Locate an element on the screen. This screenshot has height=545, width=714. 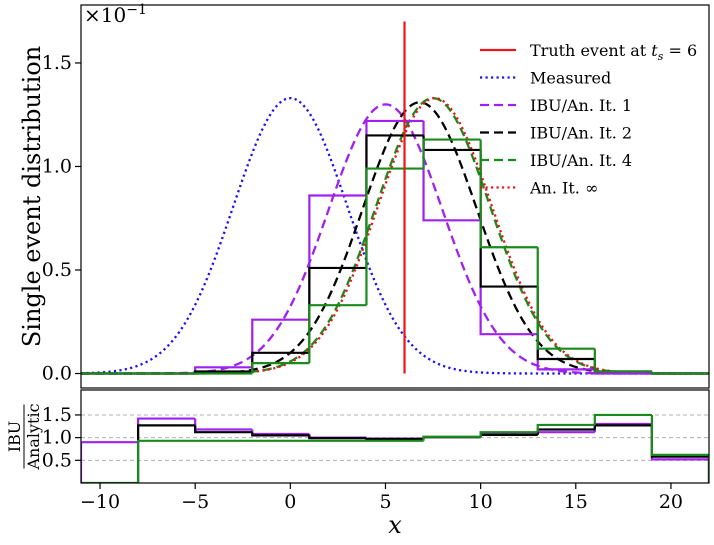
x-axis-label: x is located at coordinates (395, 525).